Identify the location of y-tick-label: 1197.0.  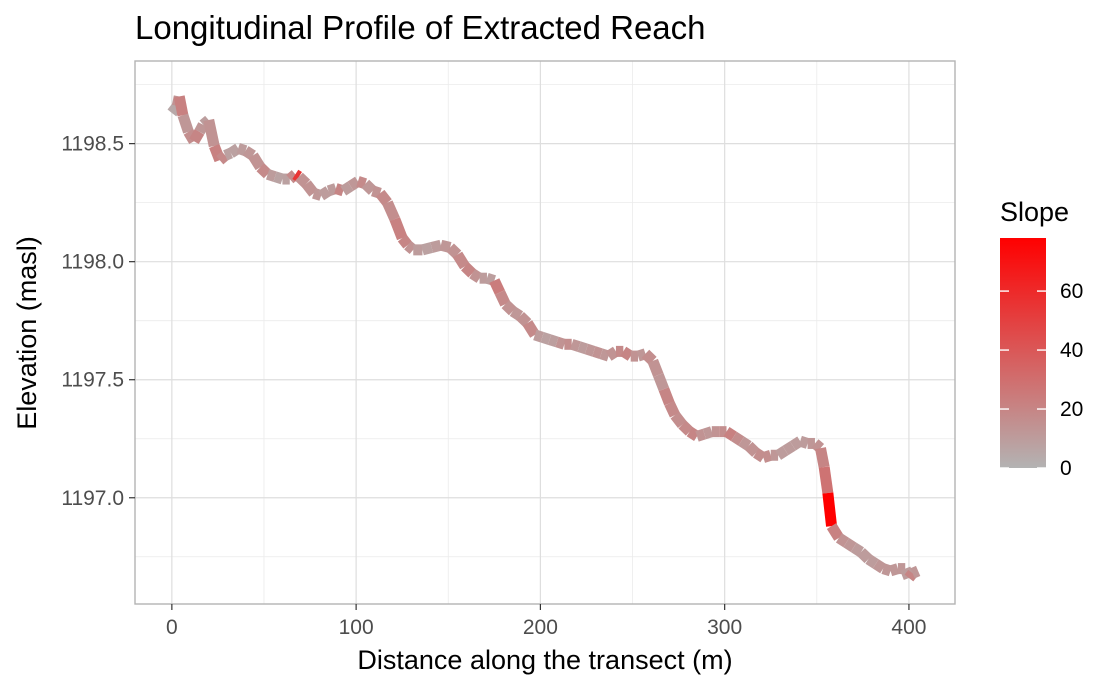
(92, 498).